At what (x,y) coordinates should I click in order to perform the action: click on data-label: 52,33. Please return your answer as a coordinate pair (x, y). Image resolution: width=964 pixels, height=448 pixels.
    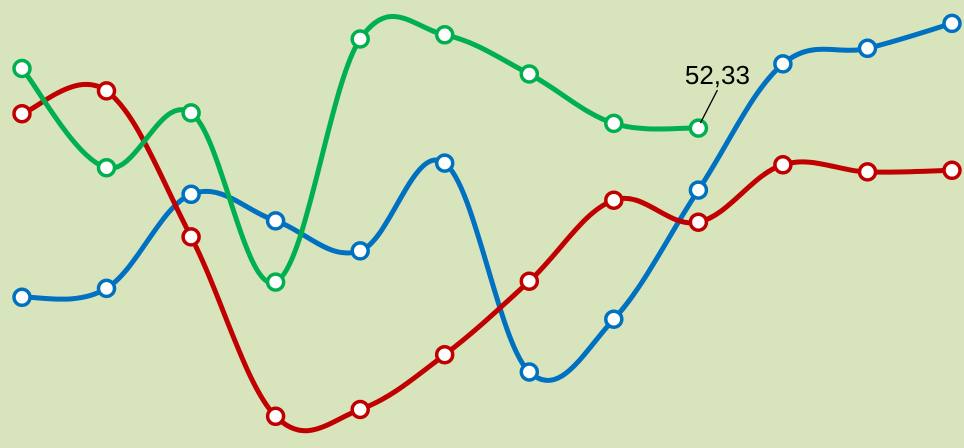
    Looking at the image, I should click on (717, 75).